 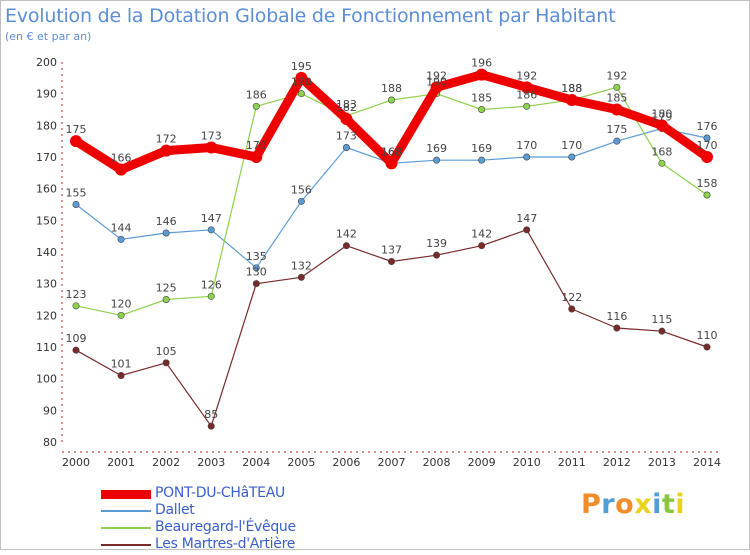 I want to click on y-tick-label: 90, so click(x=50, y=410).